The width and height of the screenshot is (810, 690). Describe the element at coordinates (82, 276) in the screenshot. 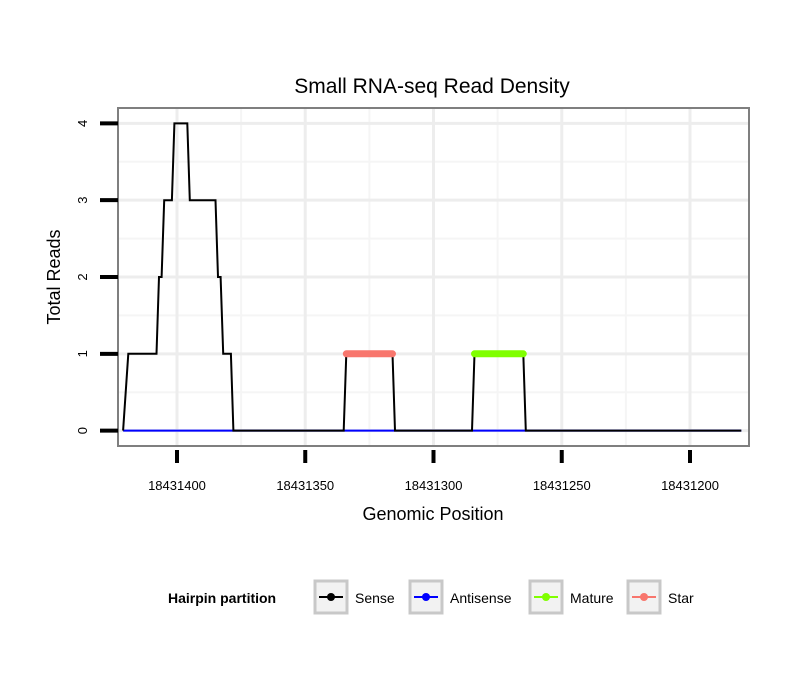

I see `y-tick-label: 2` at that location.